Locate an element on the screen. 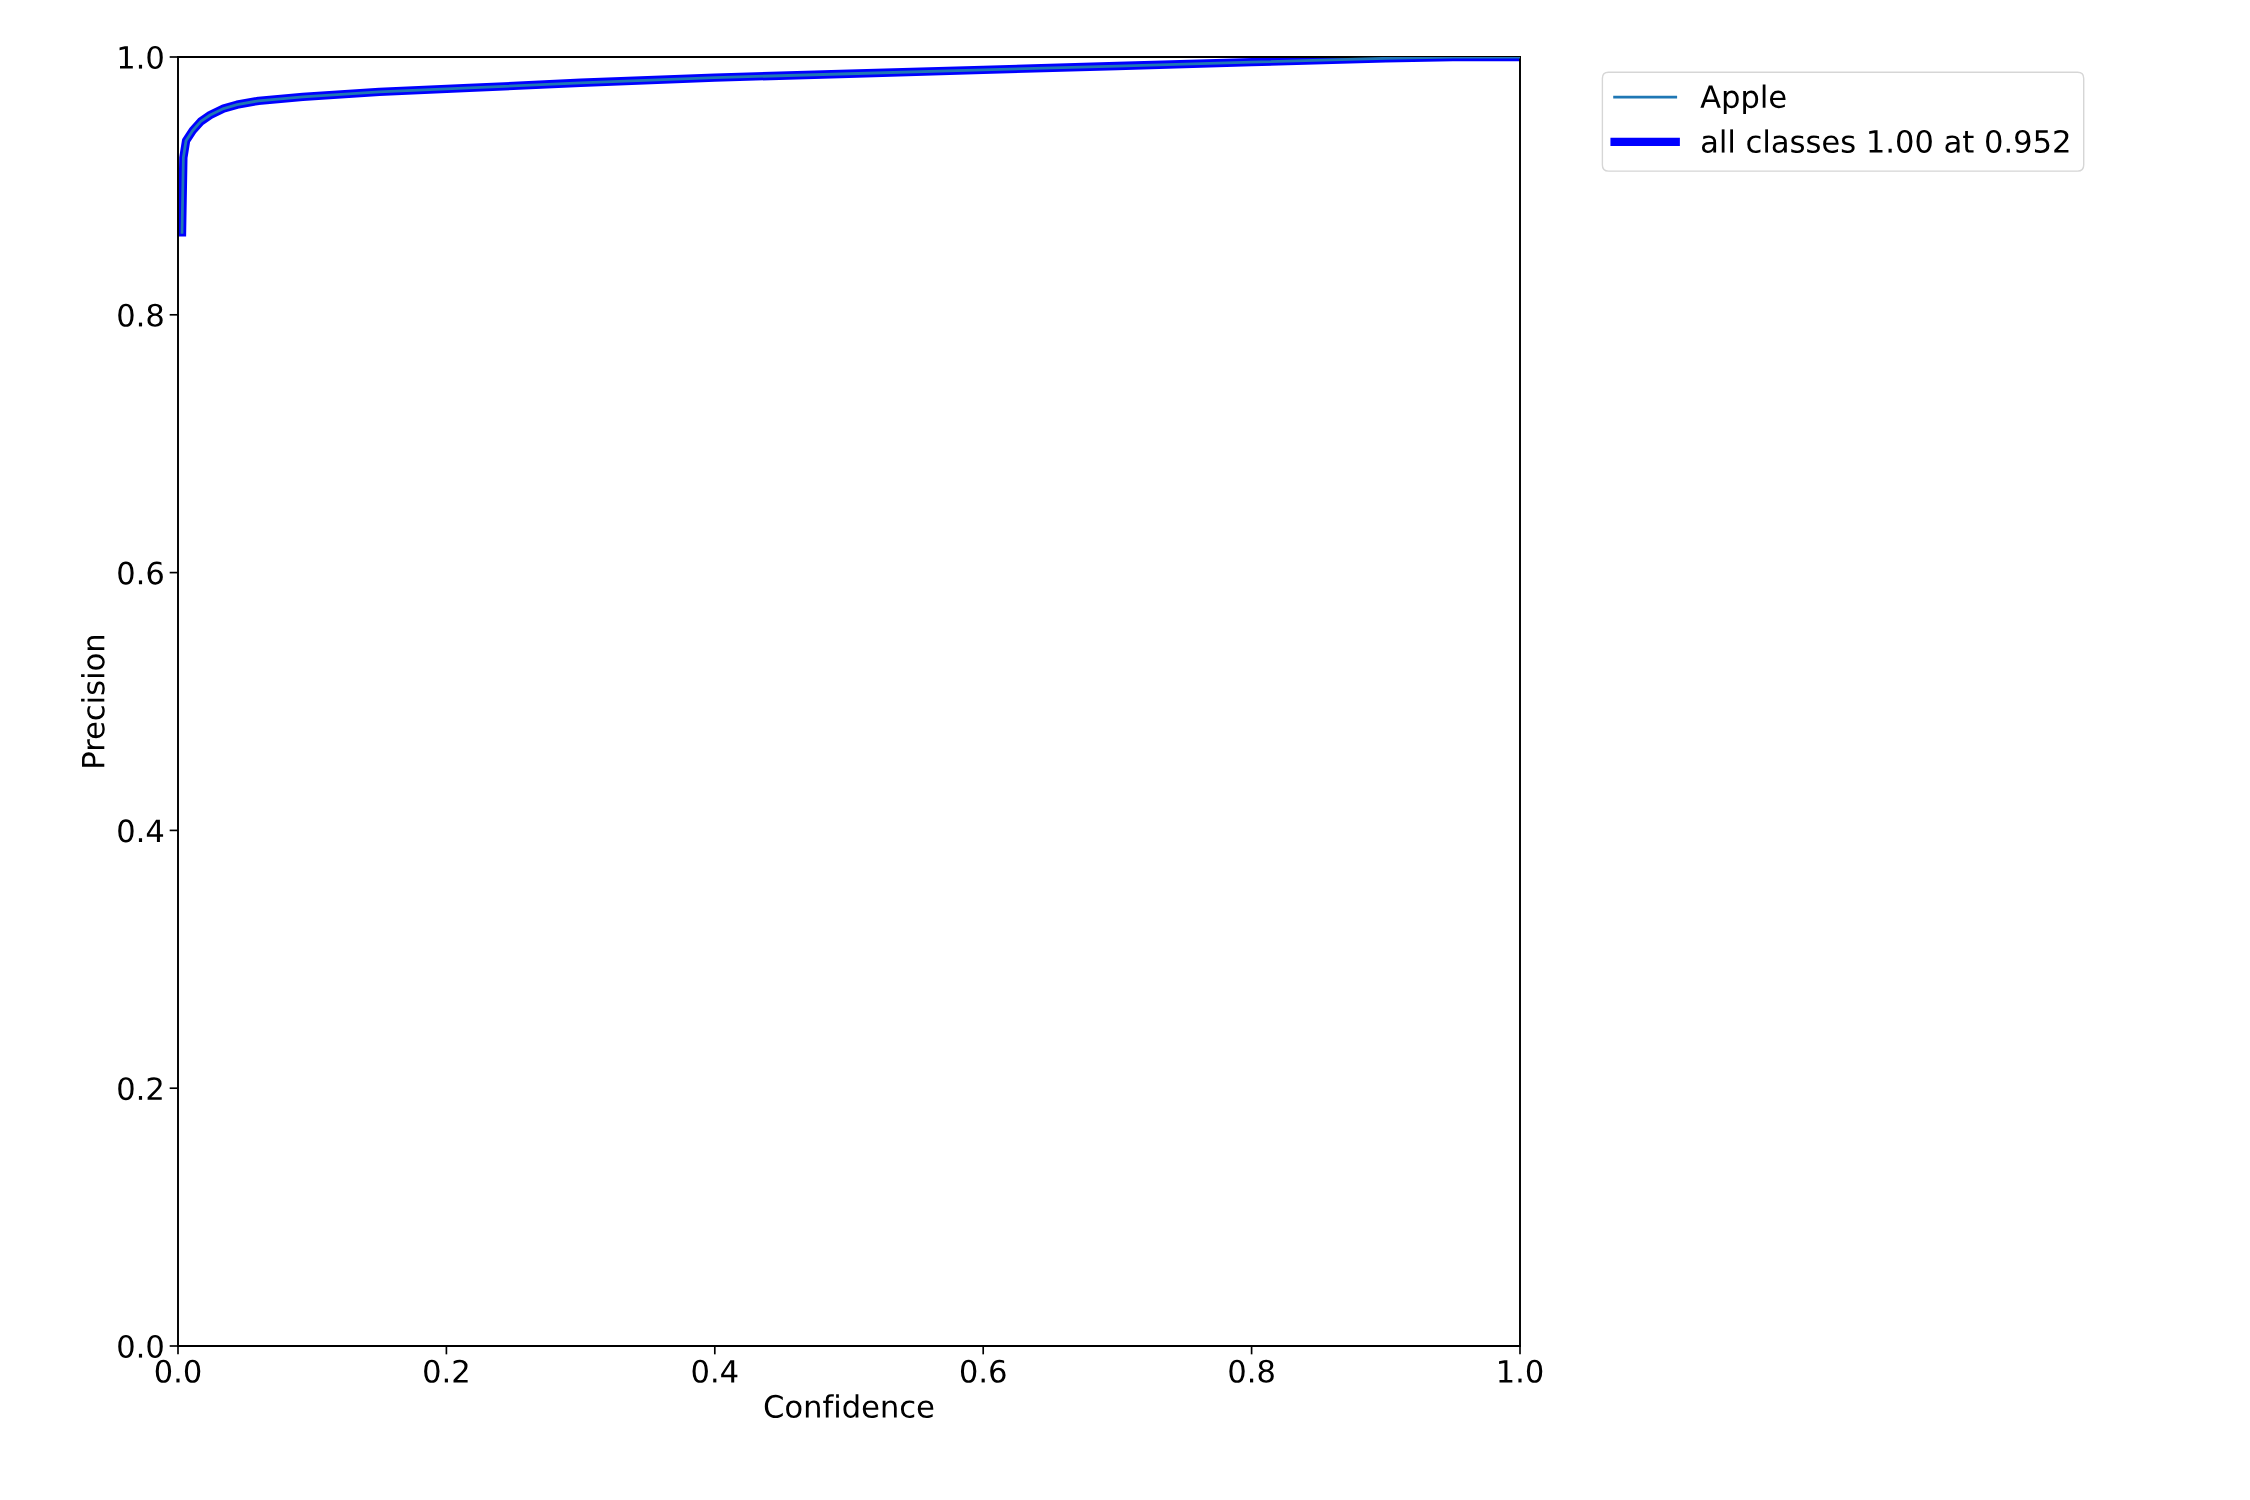 The image size is (2250, 1500). legend-label: Apple is located at coordinates (1743, 99).